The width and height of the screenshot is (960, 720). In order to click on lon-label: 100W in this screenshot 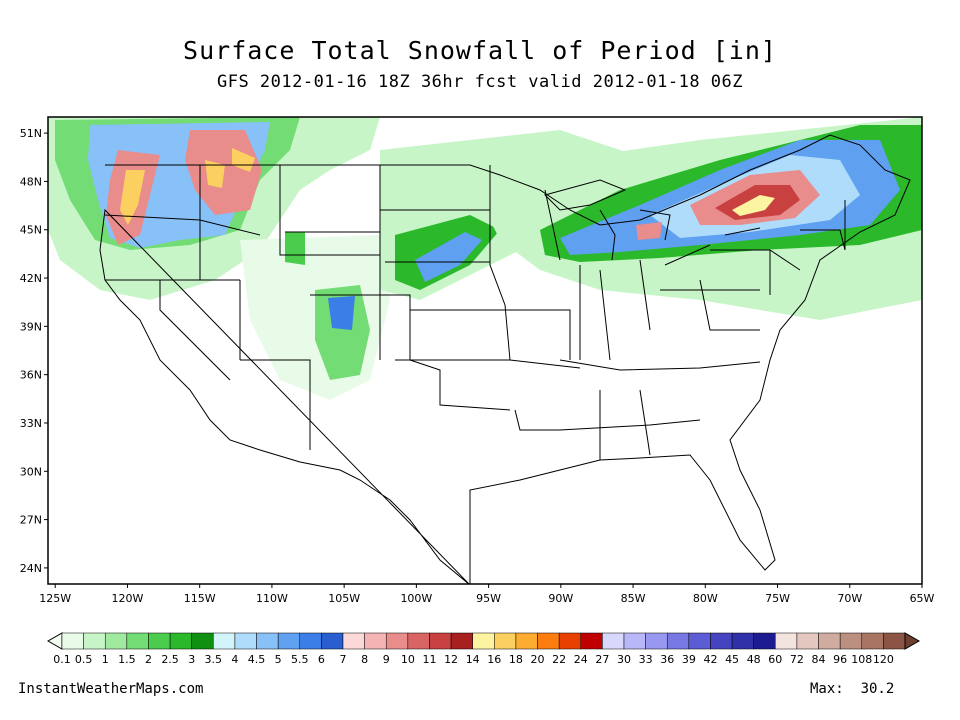, I will do `click(416, 598)`.